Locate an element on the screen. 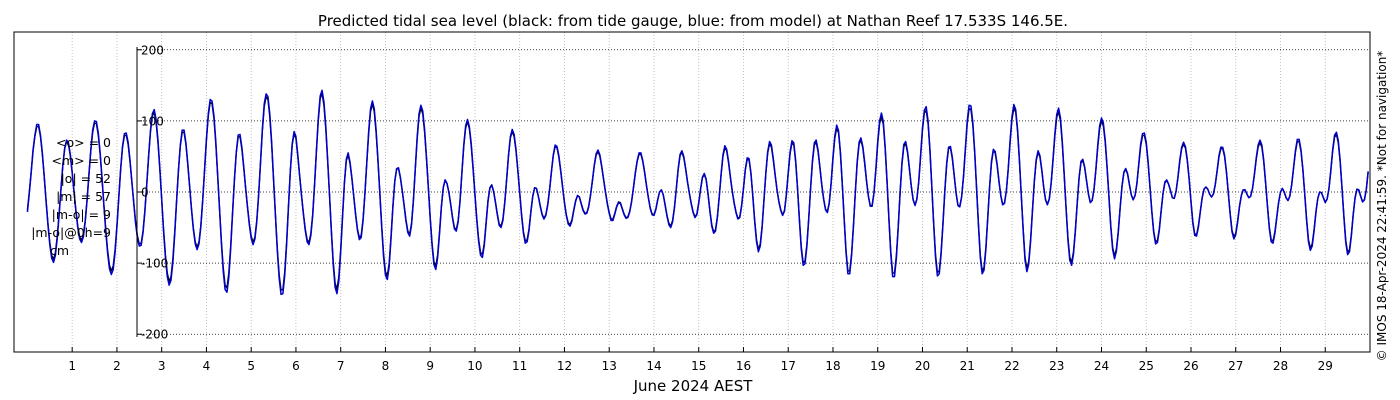 Image resolution: width=1400 pixels, height=400 pixels. y-tick-label: 0 is located at coordinates (145, 193).